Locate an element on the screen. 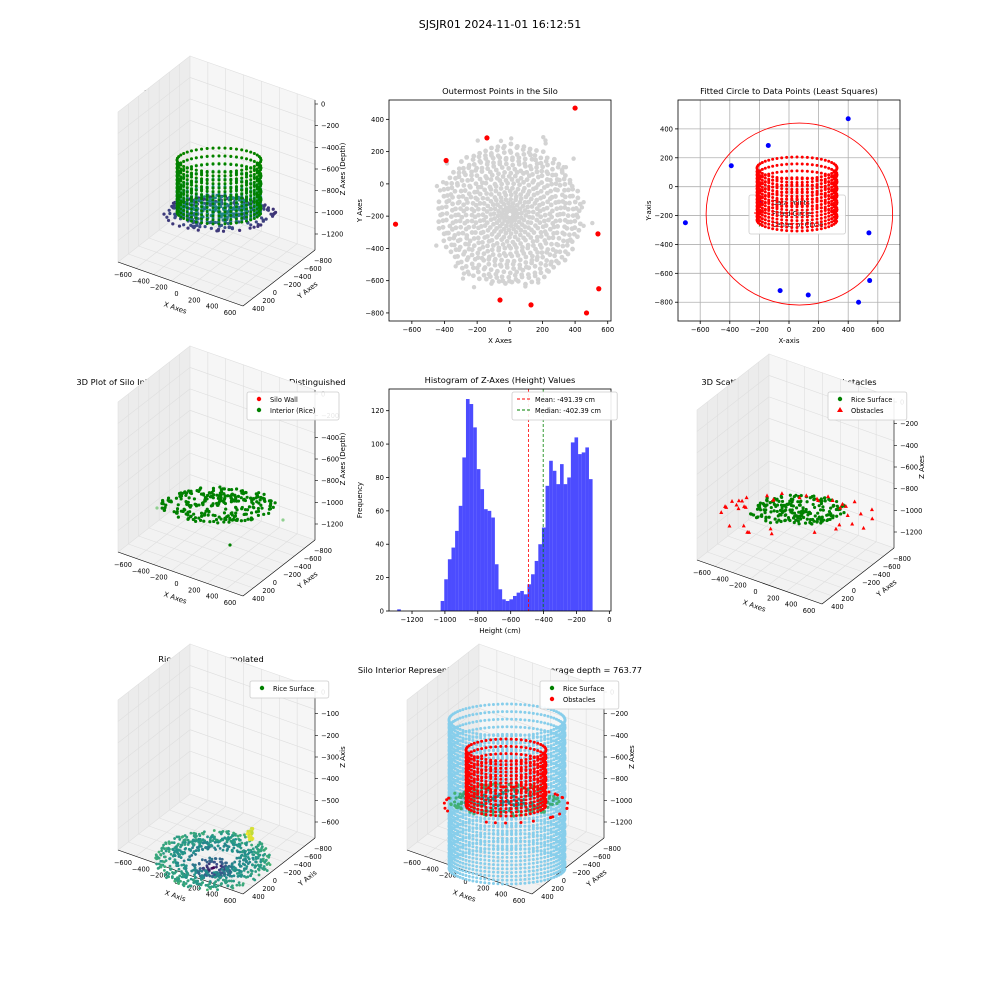 Image resolution: width=1000 pixels, height=1000 pixels. p7-ztick-label: −600 is located at coordinates (330, 823).